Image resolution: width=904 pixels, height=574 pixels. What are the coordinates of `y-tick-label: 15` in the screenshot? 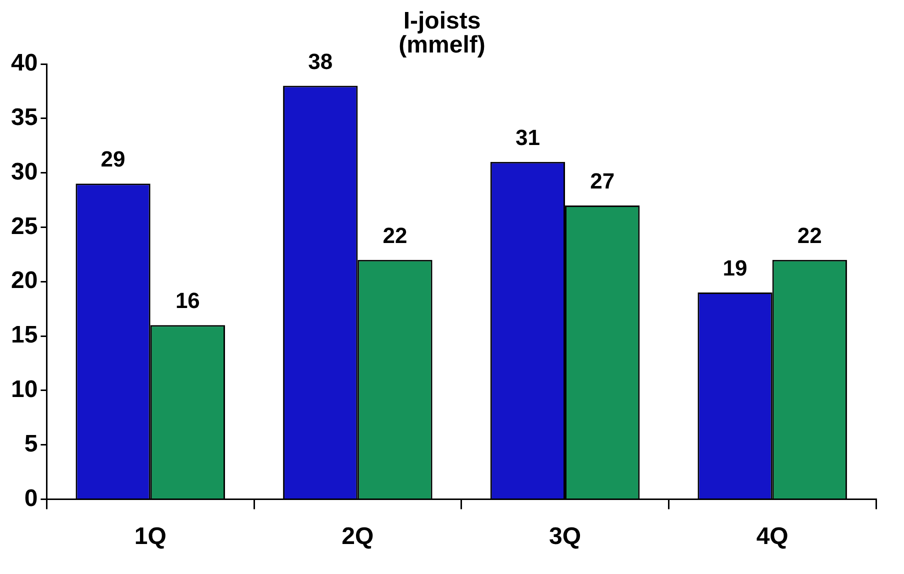 It's located at (24, 335).